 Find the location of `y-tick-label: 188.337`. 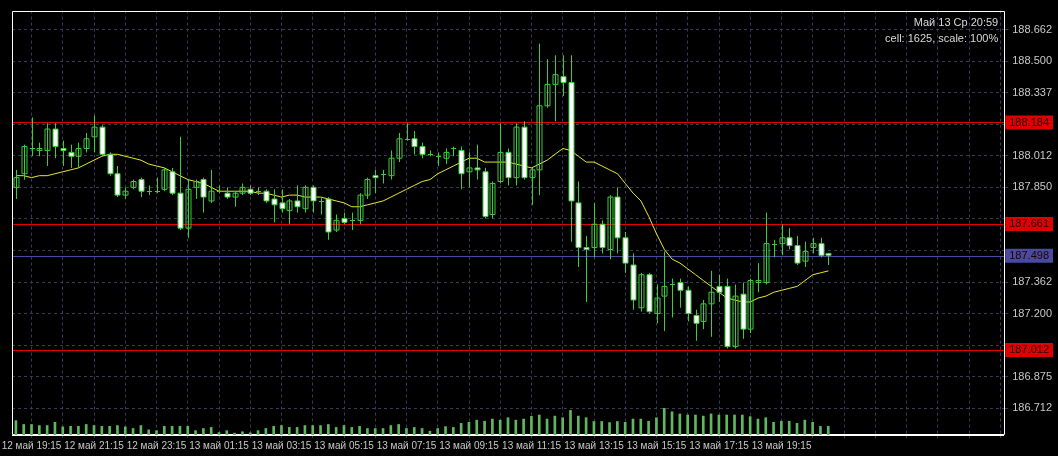

y-tick-label: 188.337 is located at coordinates (1032, 91).